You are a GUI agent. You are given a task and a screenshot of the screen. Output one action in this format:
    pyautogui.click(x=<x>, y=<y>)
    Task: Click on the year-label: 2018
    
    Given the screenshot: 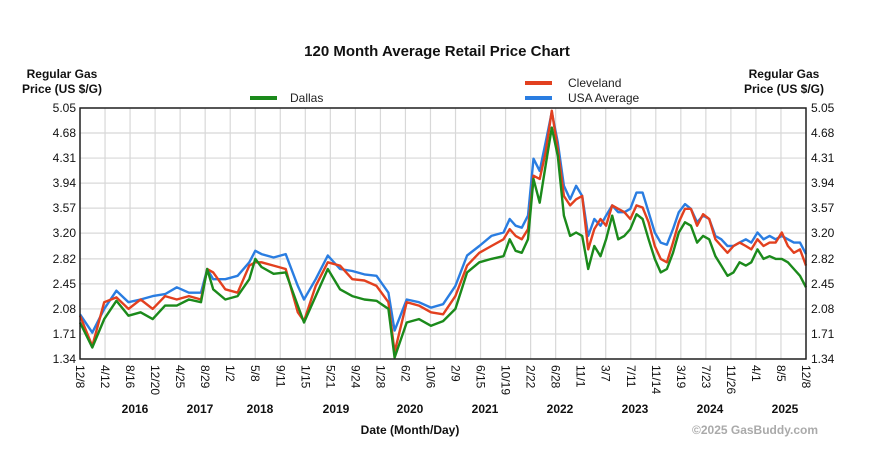 What is the action you would take?
    pyautogui.click(x=260, y=409)
    